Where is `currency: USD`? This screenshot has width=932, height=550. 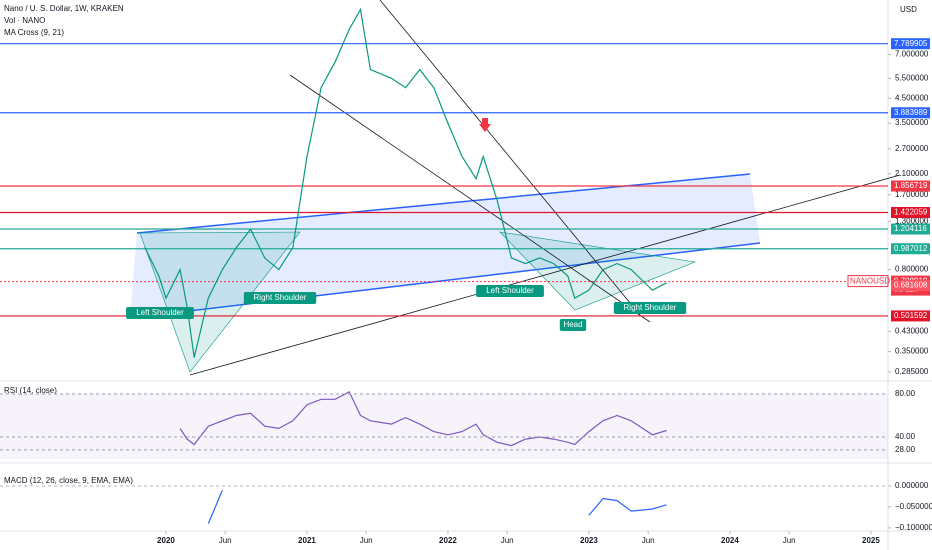 currency: USD is located at coordinates (908, 9).